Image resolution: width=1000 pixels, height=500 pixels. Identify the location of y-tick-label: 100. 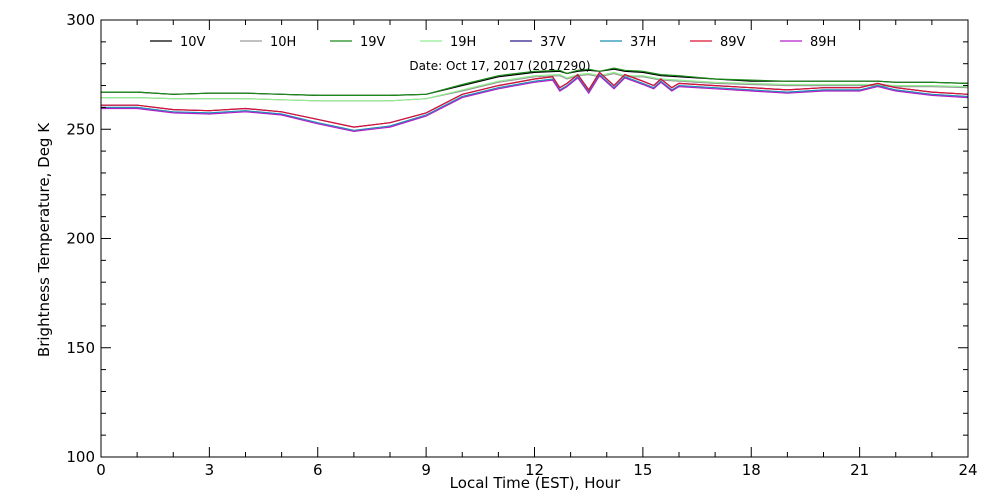
(80, 457).